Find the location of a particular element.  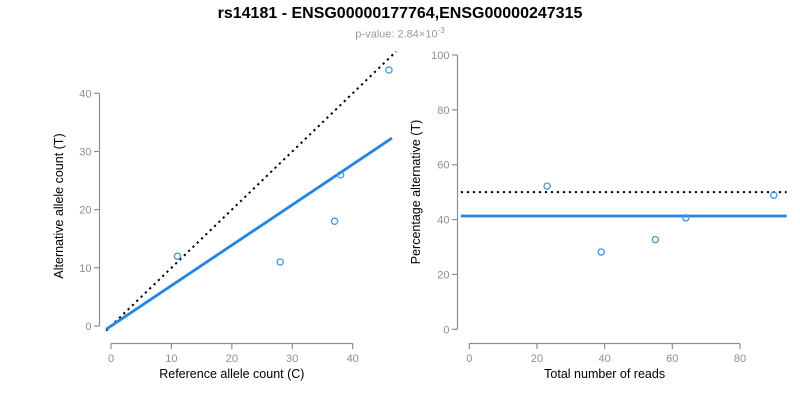

y-axis-title: Alternative allele count (T) is located at coordinates (59, 205).